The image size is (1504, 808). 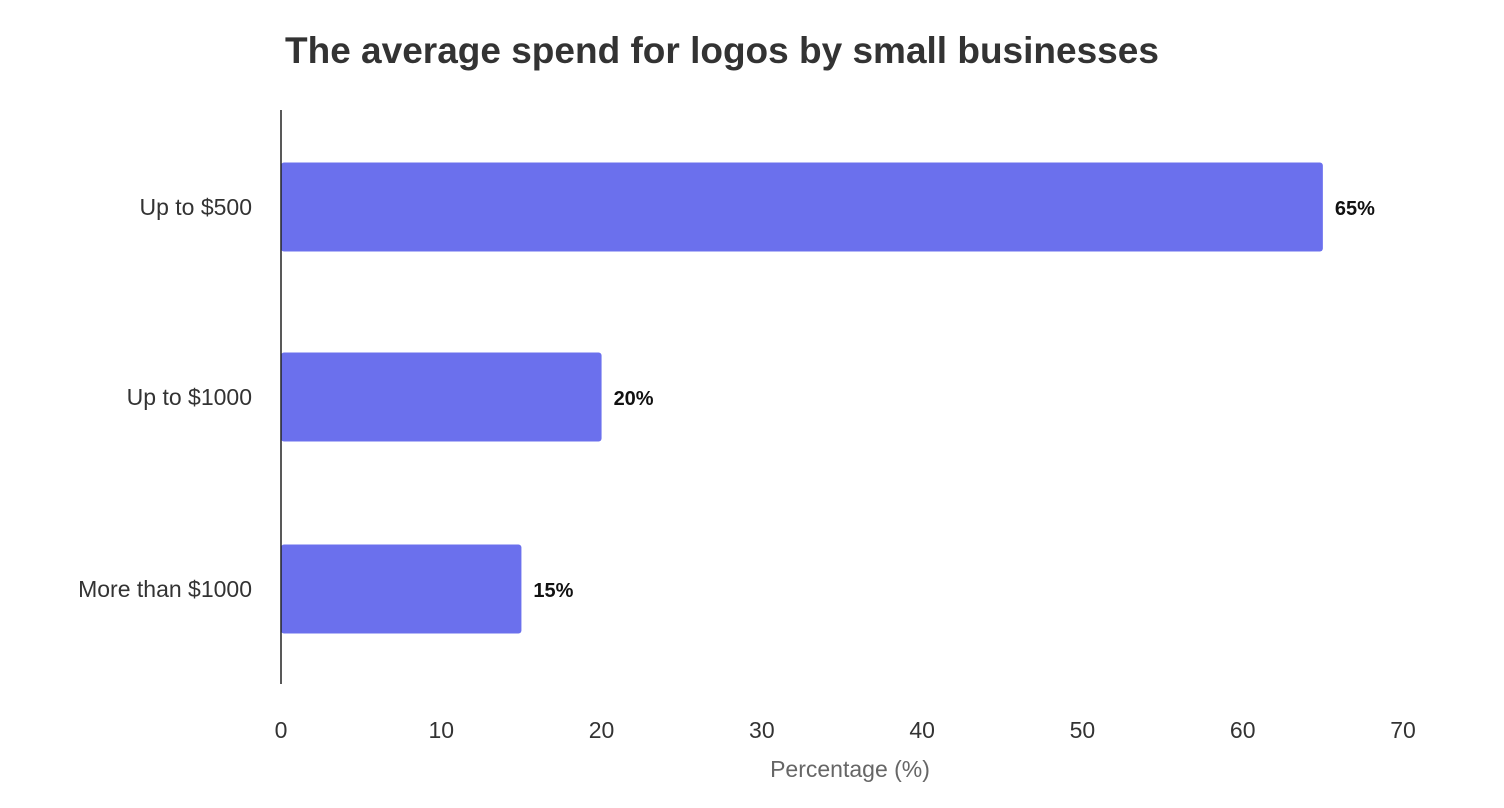 What do you see at coordinates (281, 730) in the screenshot?
I see `x-tick-label: 0` at bounding box center [281, 730].